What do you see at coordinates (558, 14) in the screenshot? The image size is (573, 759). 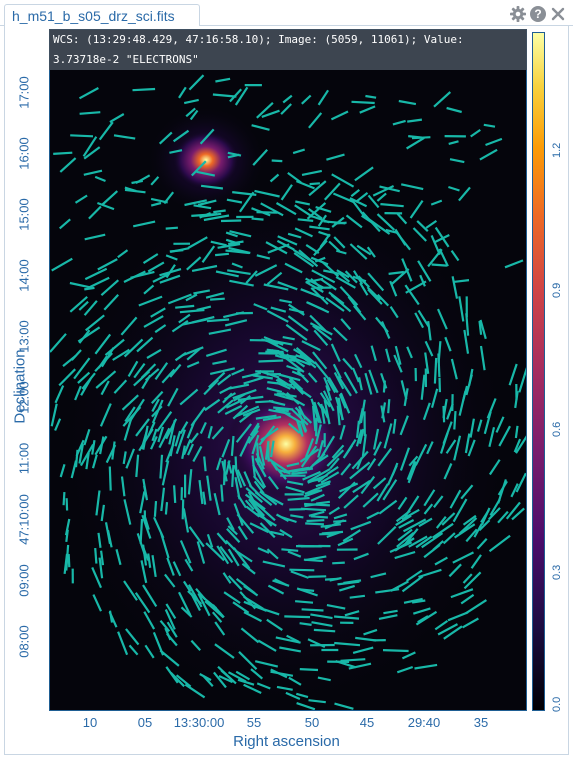 I see `close-icon` at bounding box center [558, 14].